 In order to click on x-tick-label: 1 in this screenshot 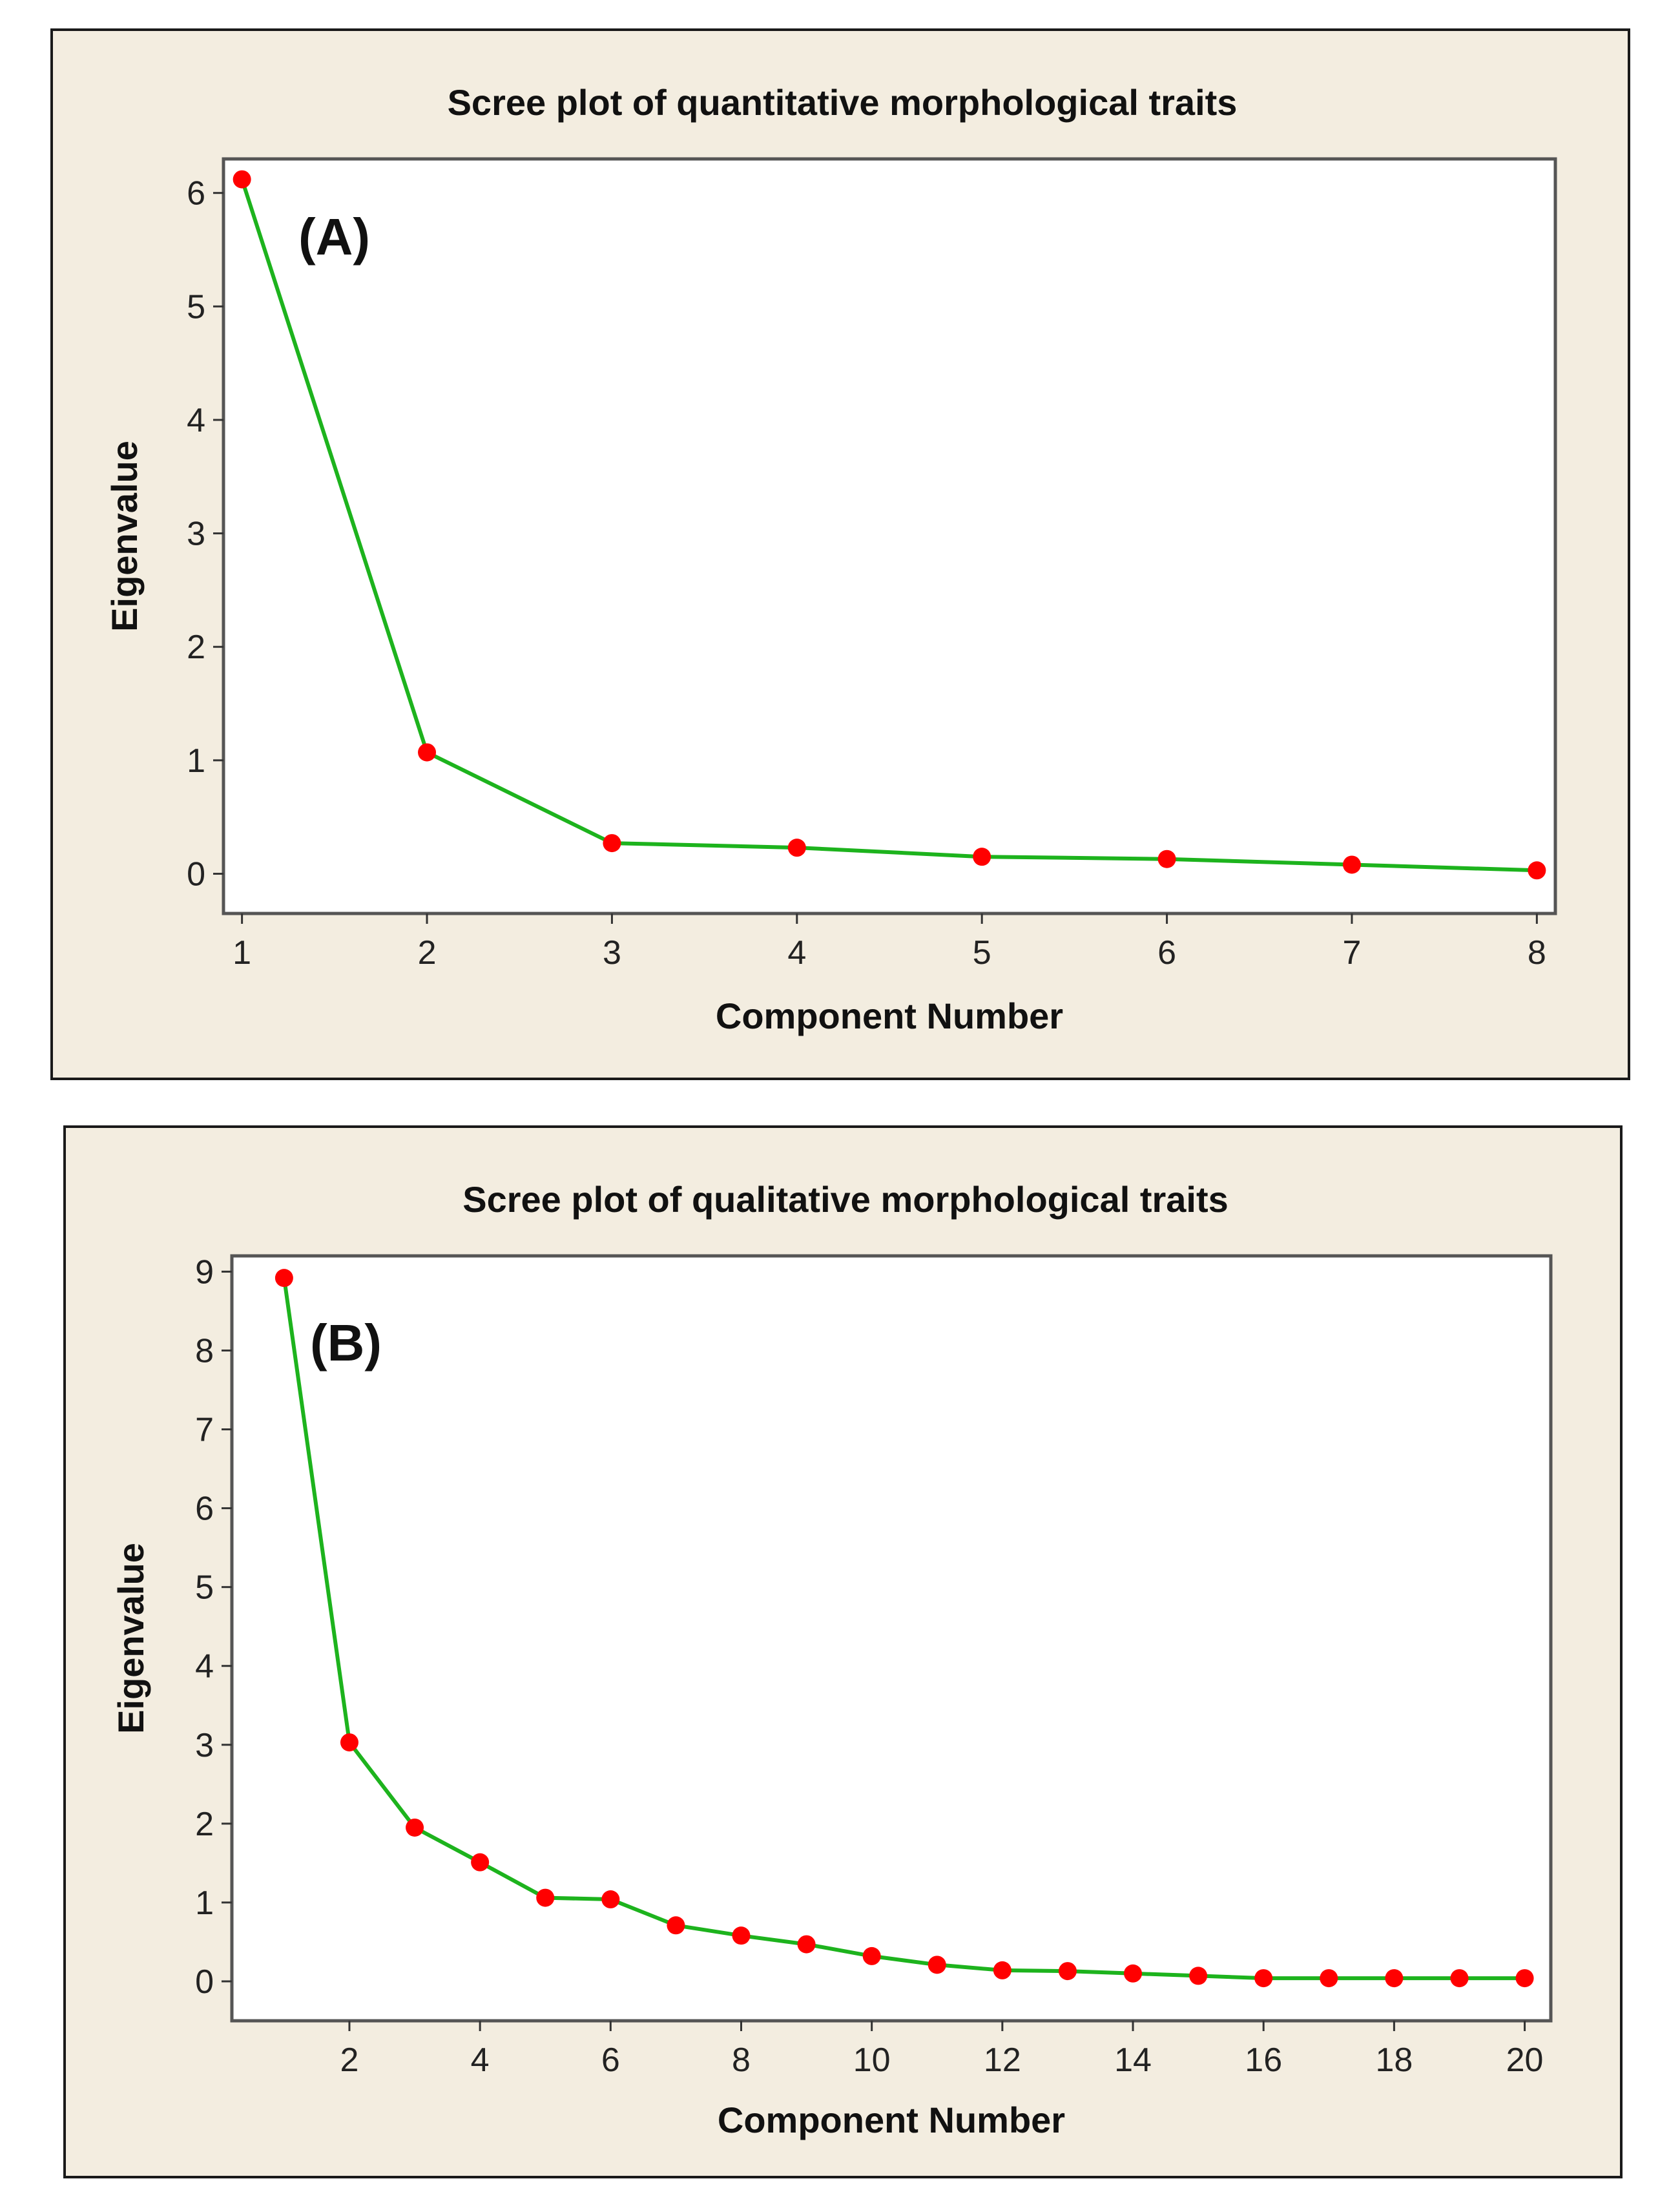, I will do `click(242, 953)`.